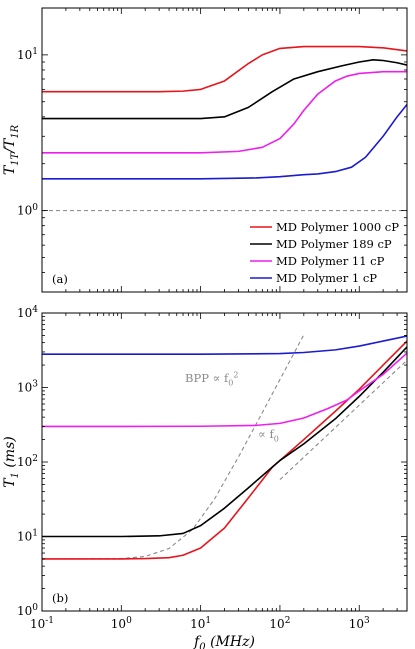  Describe the element at coordinates (60, 279) in the screenshot. I see `panel-label-a: (a)` at that location.